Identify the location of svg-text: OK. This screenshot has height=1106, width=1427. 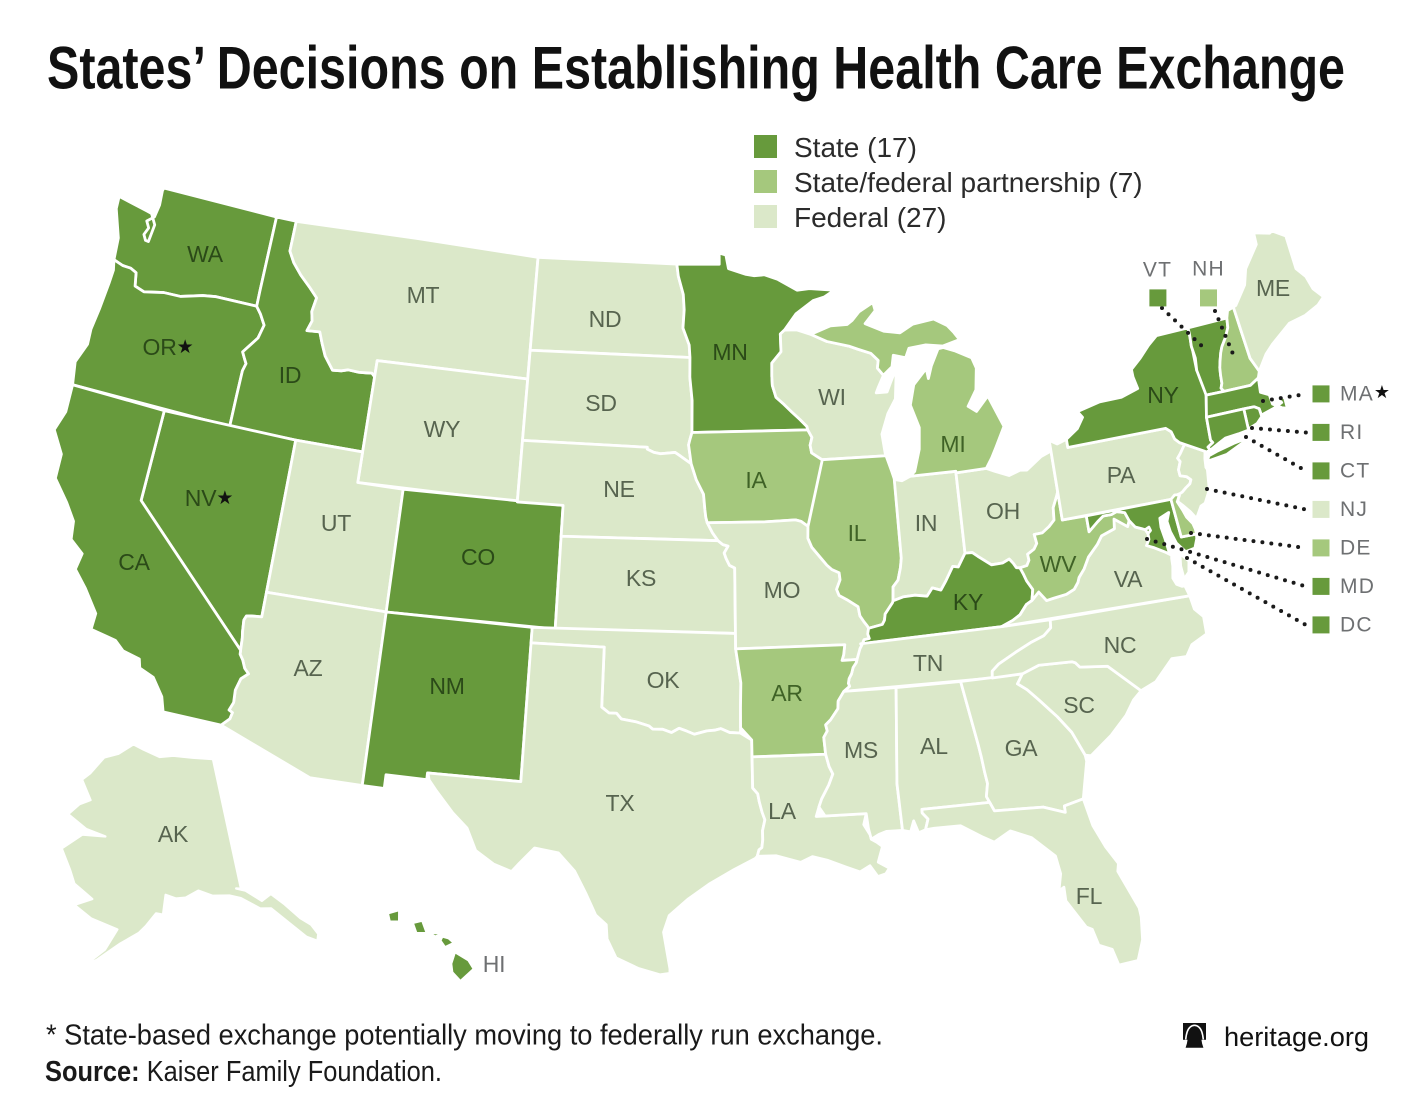
(664, 680).